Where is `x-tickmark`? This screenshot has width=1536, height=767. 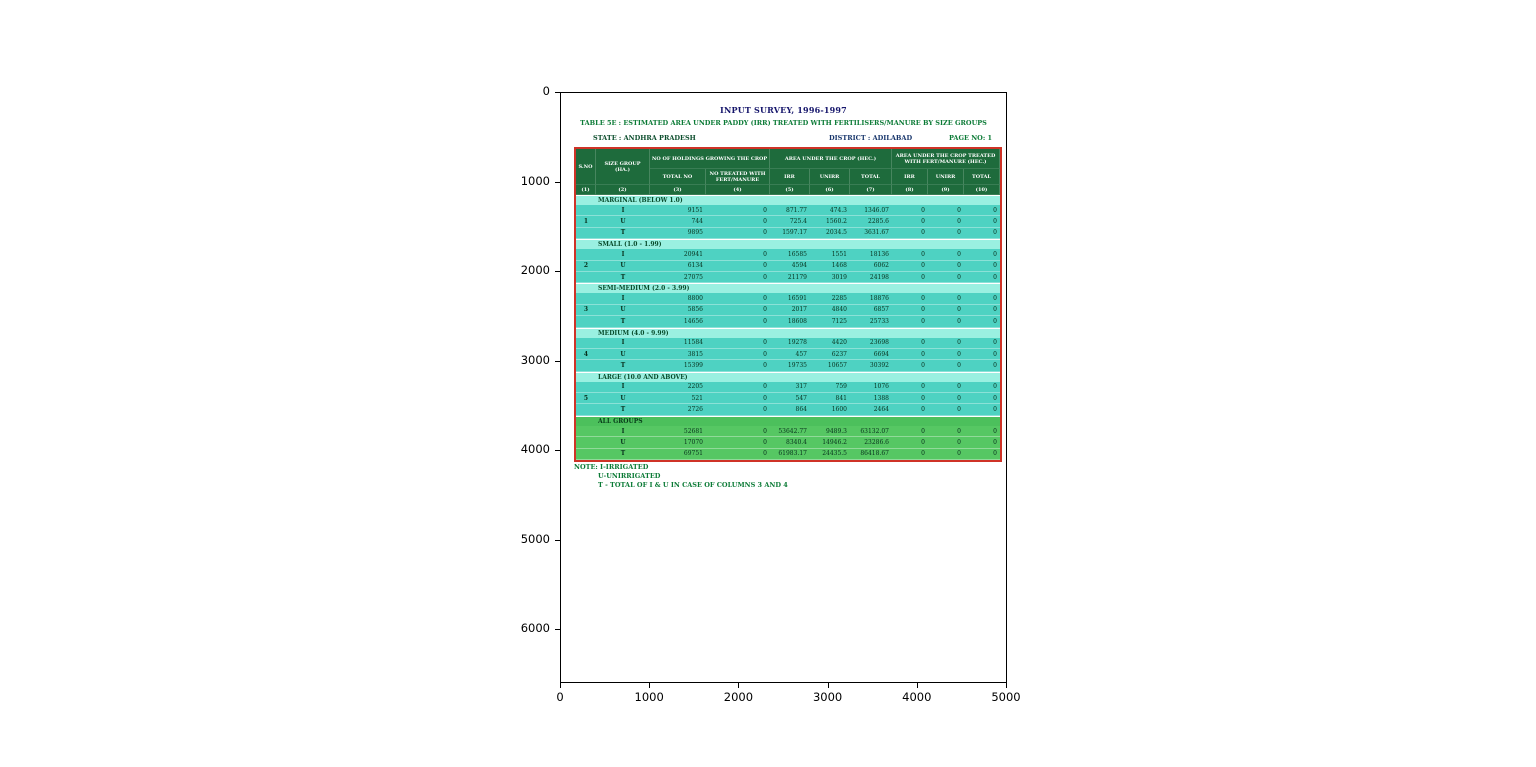
x-tickmark is located at coordinates (739, 685).